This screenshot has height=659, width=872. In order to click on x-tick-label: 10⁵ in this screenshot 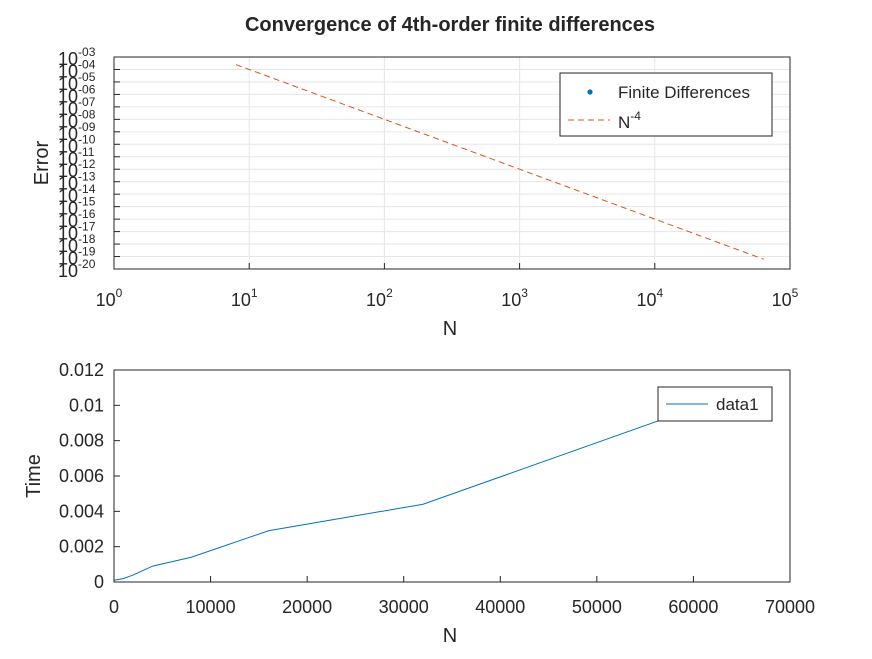, I will do `click(785, 298)`.